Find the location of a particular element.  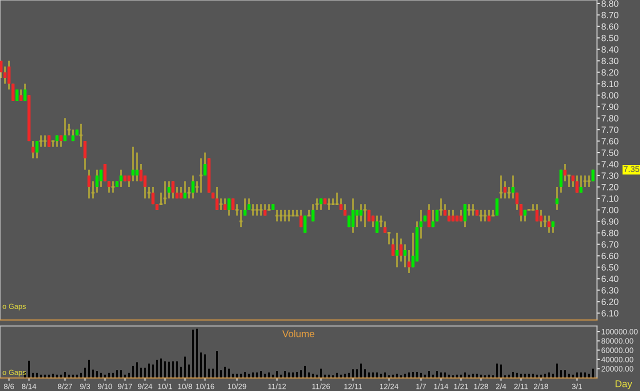

y-tick-label: 7.60 is located at coordinates (610, 141).